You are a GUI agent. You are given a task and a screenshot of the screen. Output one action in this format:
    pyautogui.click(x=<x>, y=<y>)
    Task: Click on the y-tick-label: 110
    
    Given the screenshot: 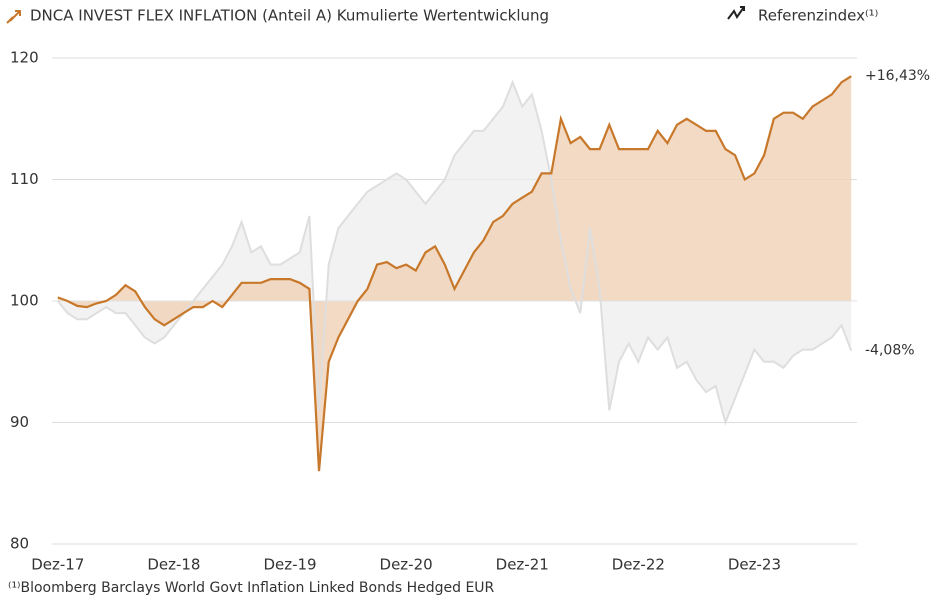 What is the action you would take?
    pyautogui.click(x=24, y=179)
    